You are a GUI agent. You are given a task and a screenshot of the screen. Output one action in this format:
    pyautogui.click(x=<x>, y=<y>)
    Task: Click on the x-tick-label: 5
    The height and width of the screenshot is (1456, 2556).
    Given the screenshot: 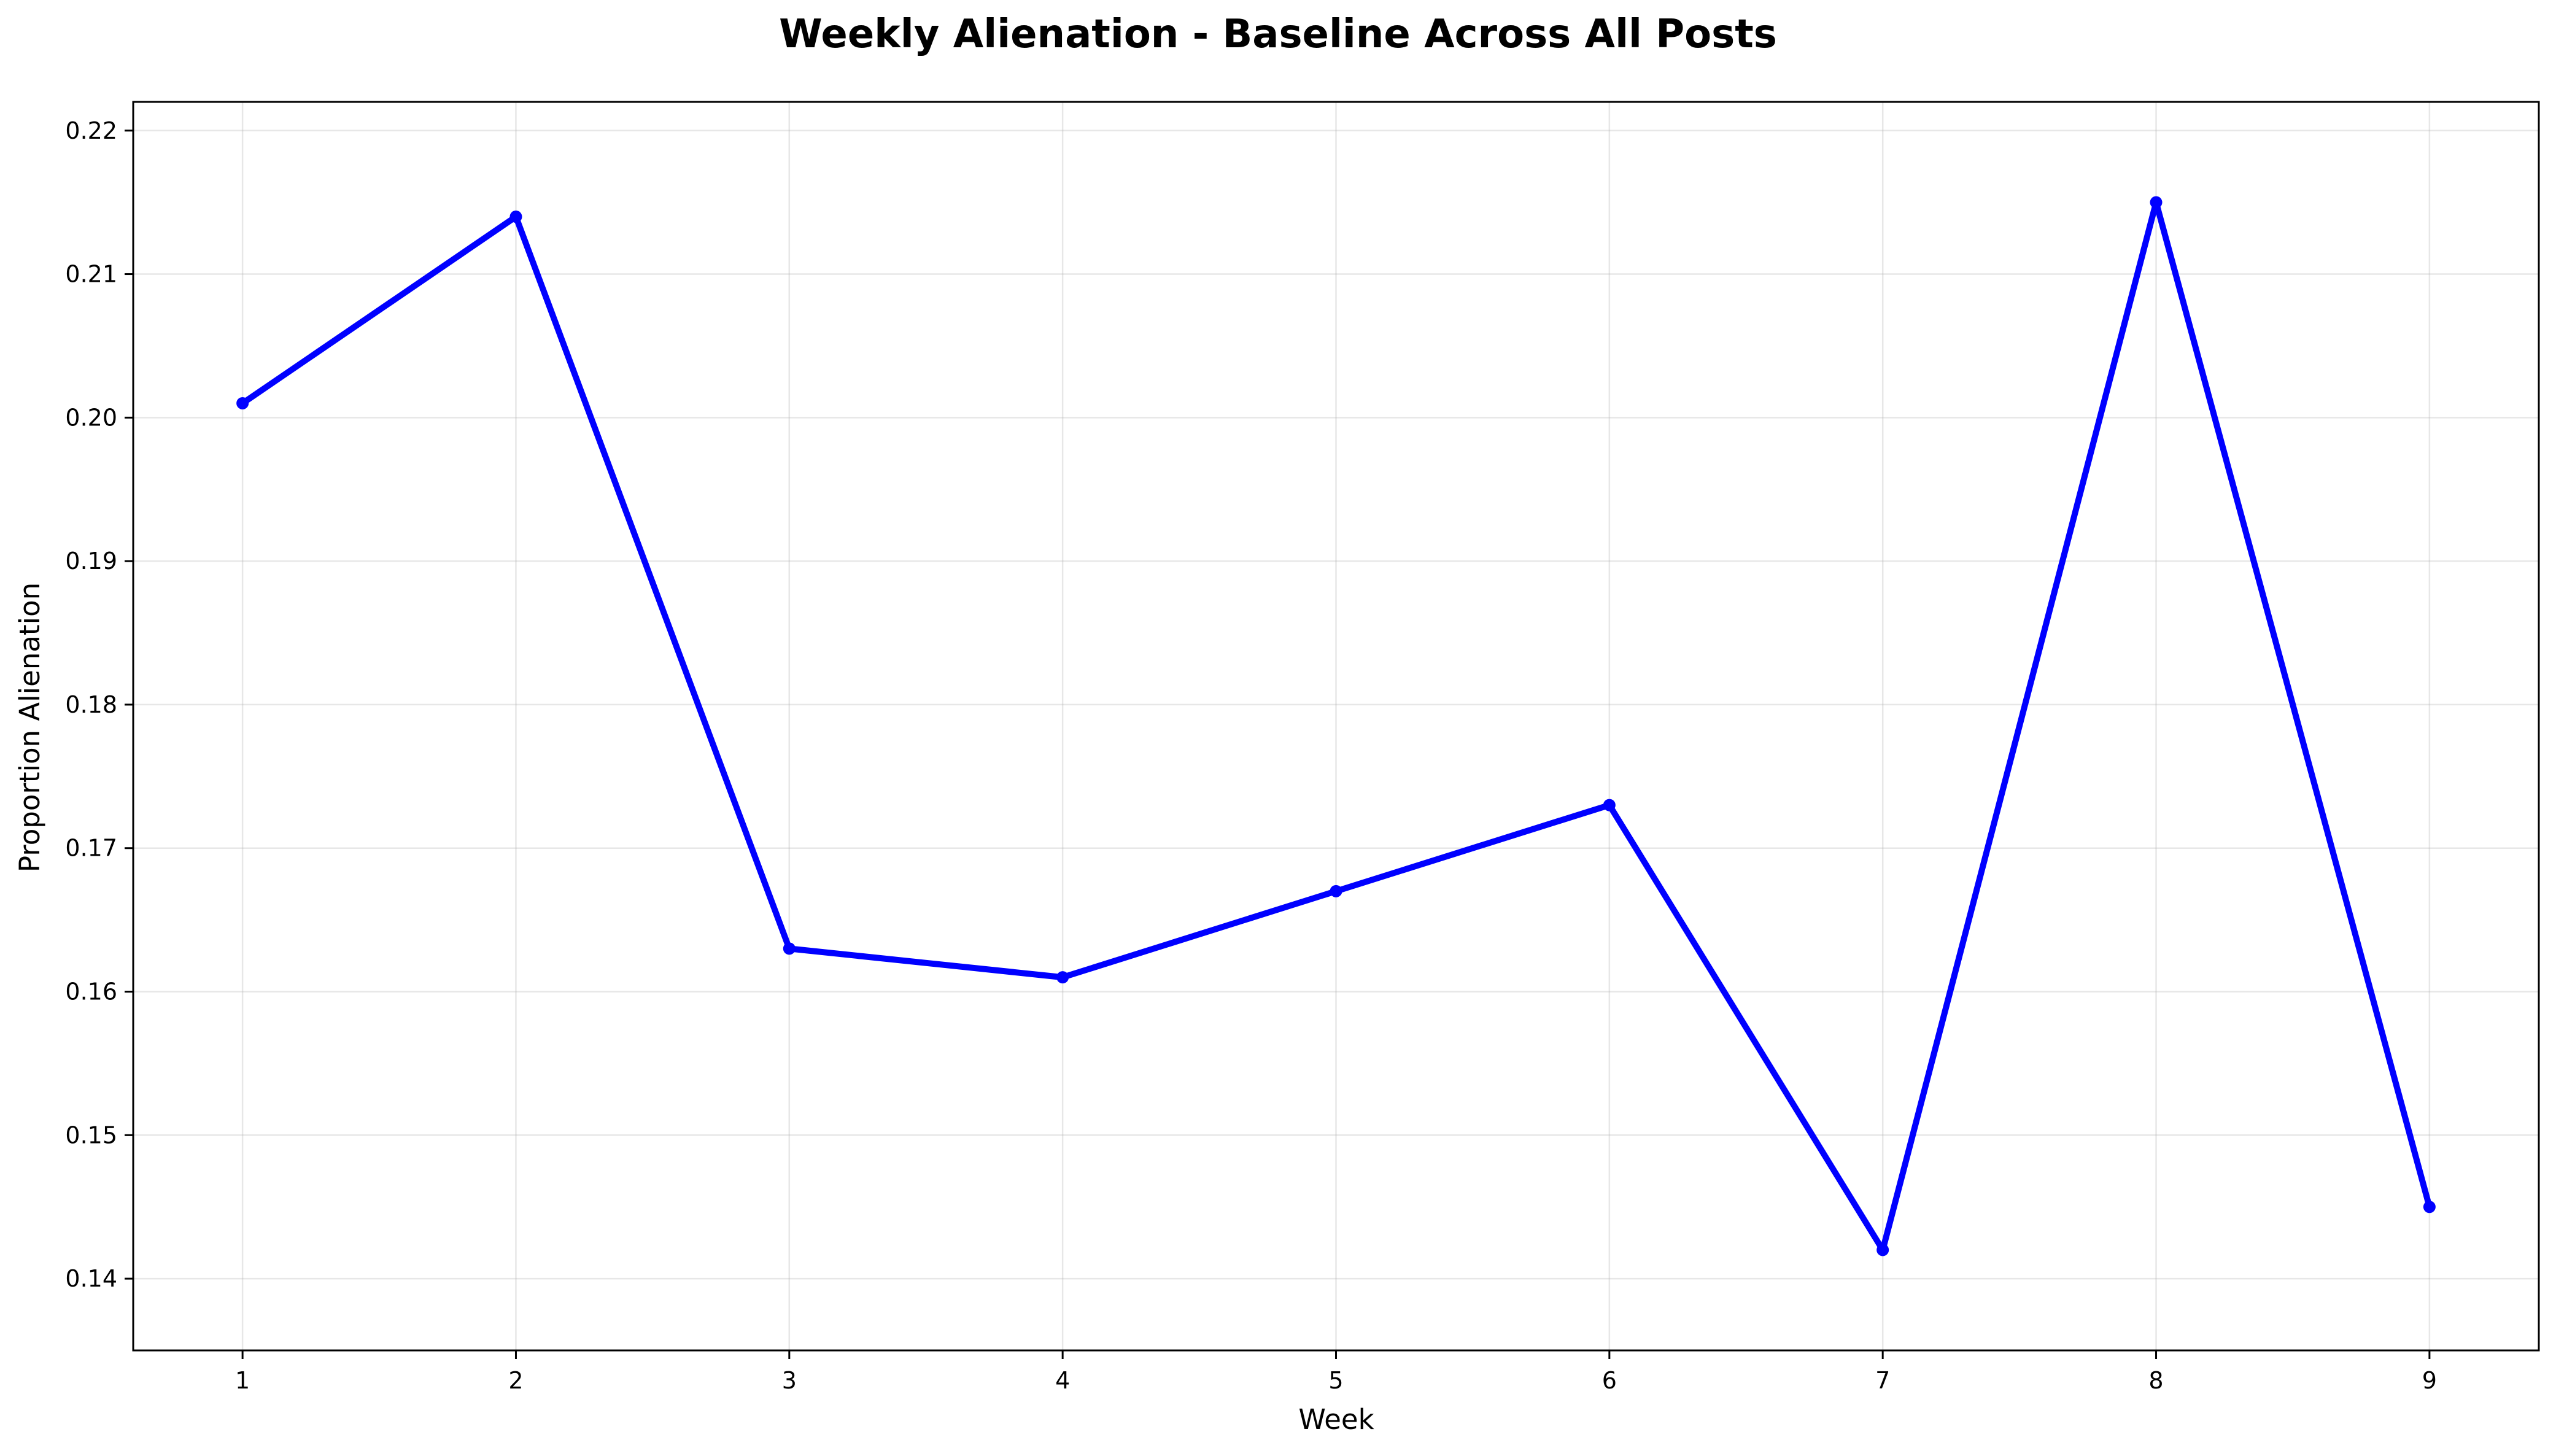 What is the action you would take?
    pyautogui.click(x=1335, y=1380)
    